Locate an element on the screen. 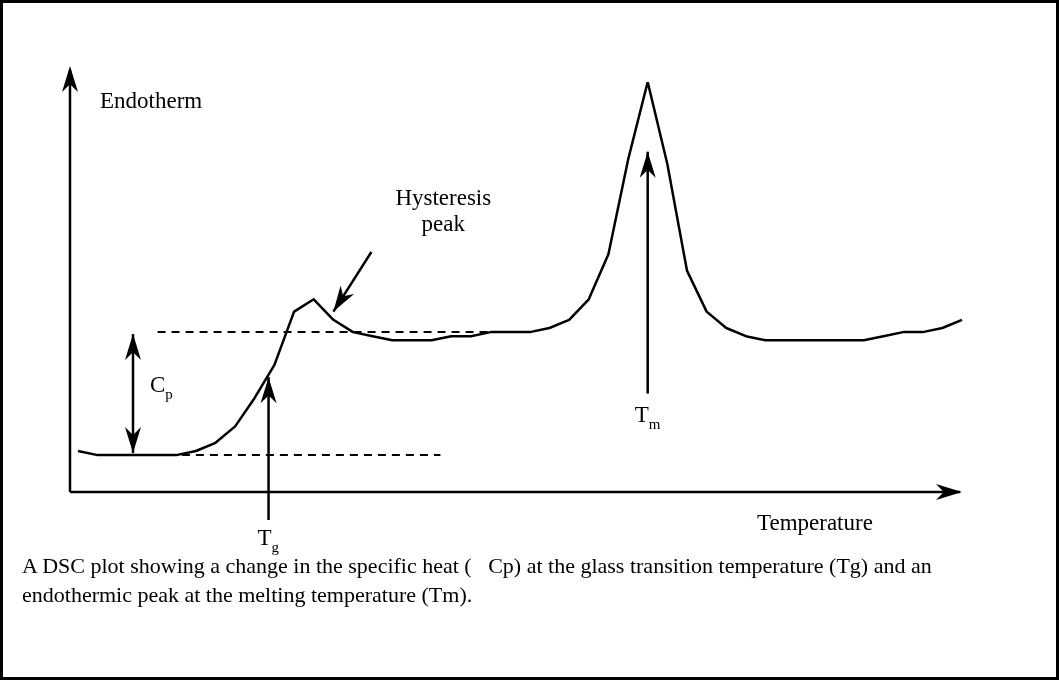  annotation: C$_{p}$ is located at coordinates (161, 388).